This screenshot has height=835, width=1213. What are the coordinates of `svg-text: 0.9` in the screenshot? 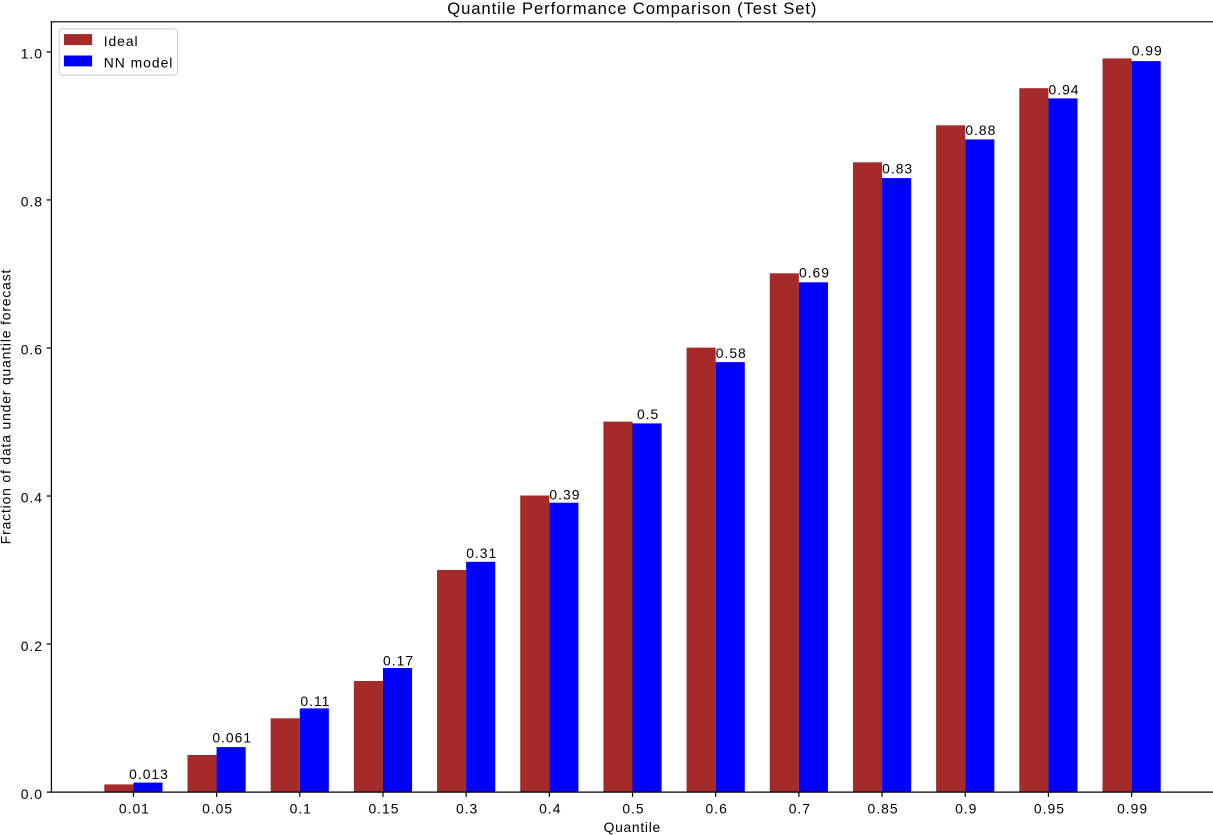 It's located at (966, 809).